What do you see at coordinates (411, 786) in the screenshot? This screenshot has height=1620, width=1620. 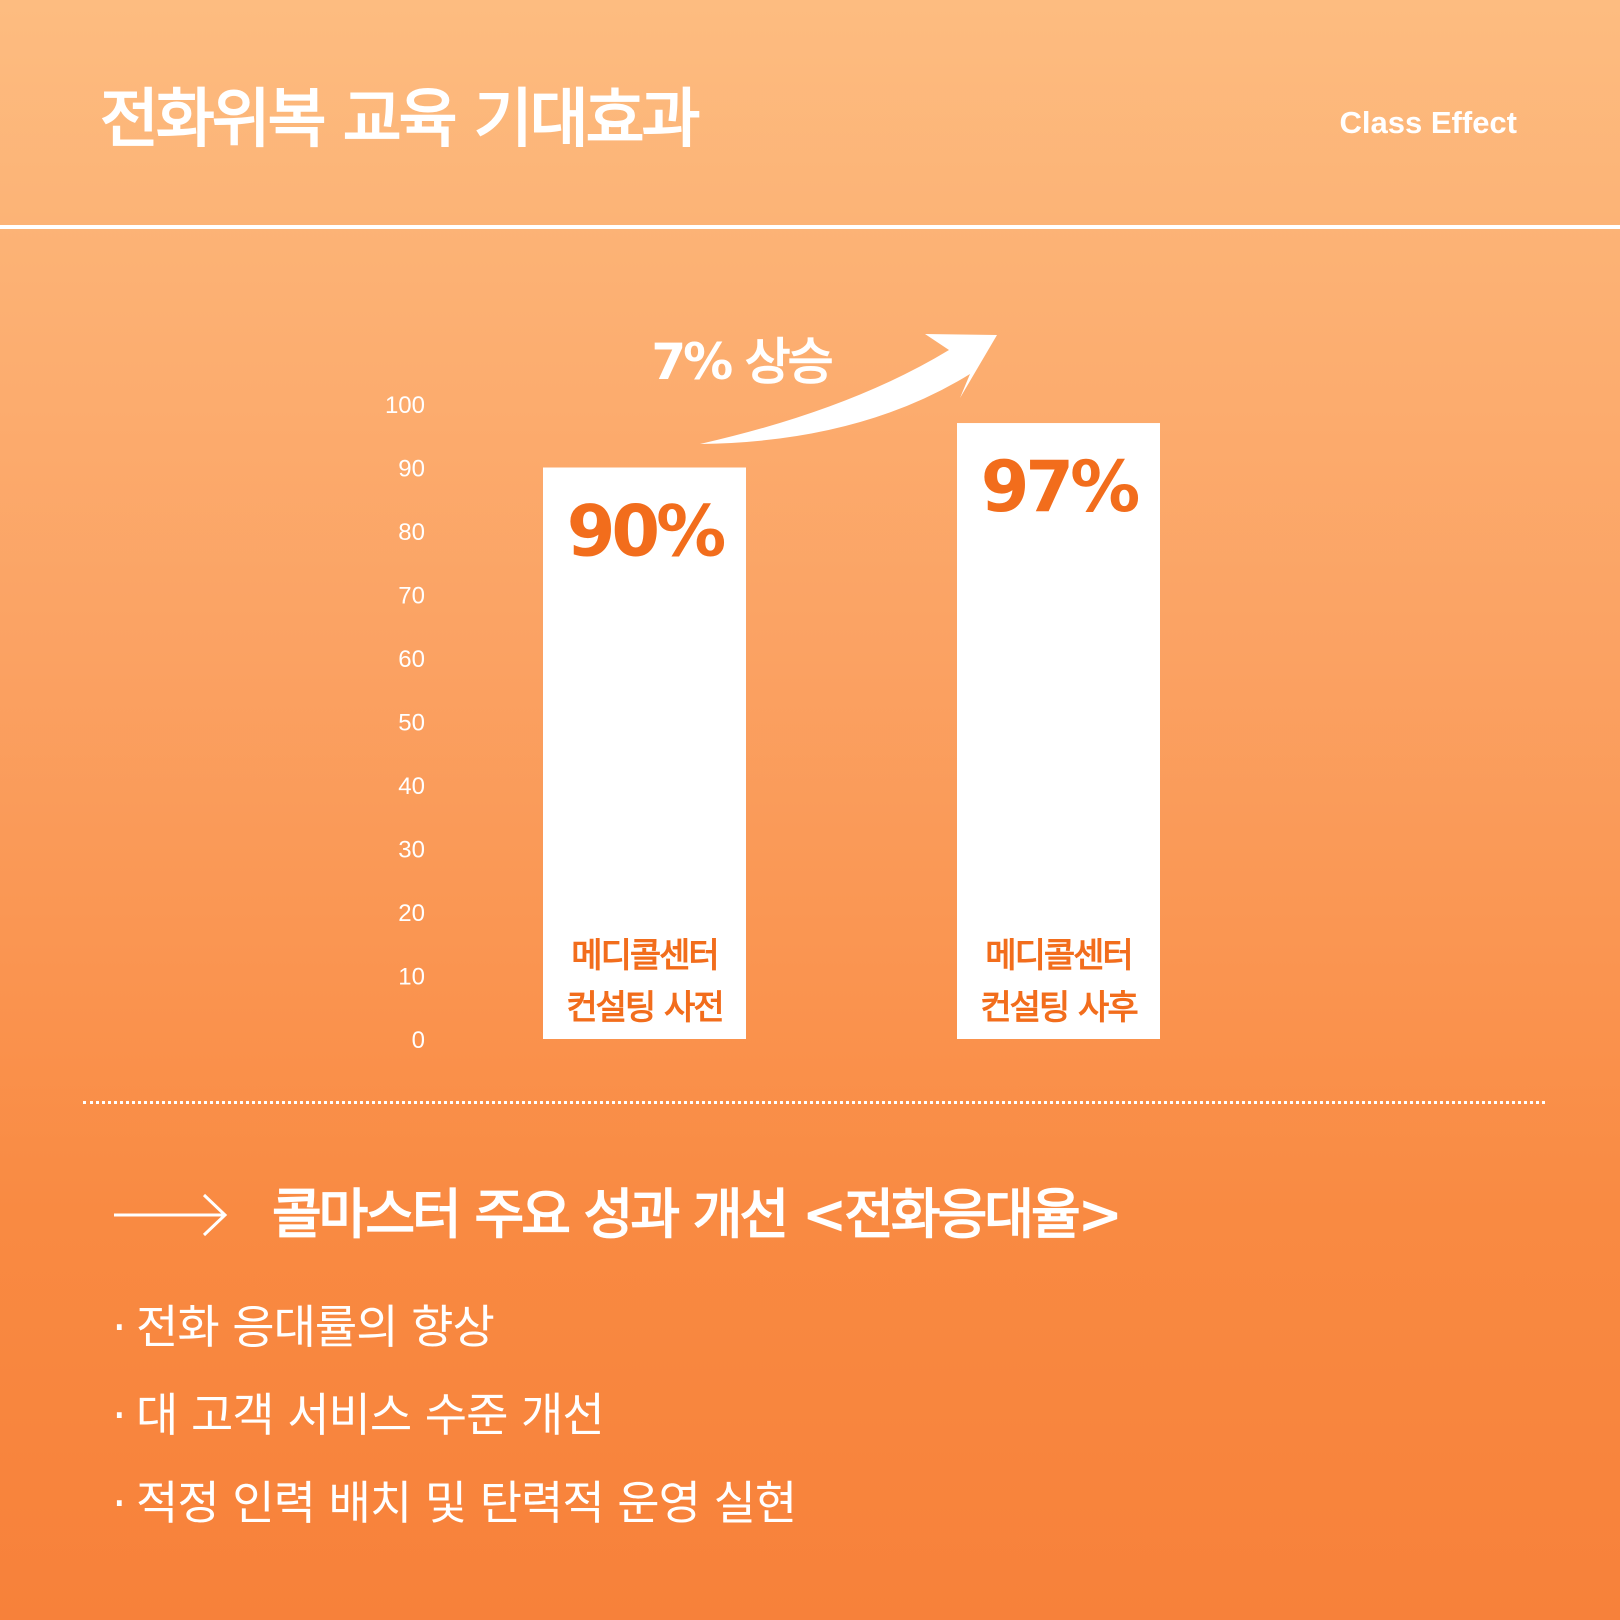 I see `y-tick-label: 40` at bounding box center [411, 786].